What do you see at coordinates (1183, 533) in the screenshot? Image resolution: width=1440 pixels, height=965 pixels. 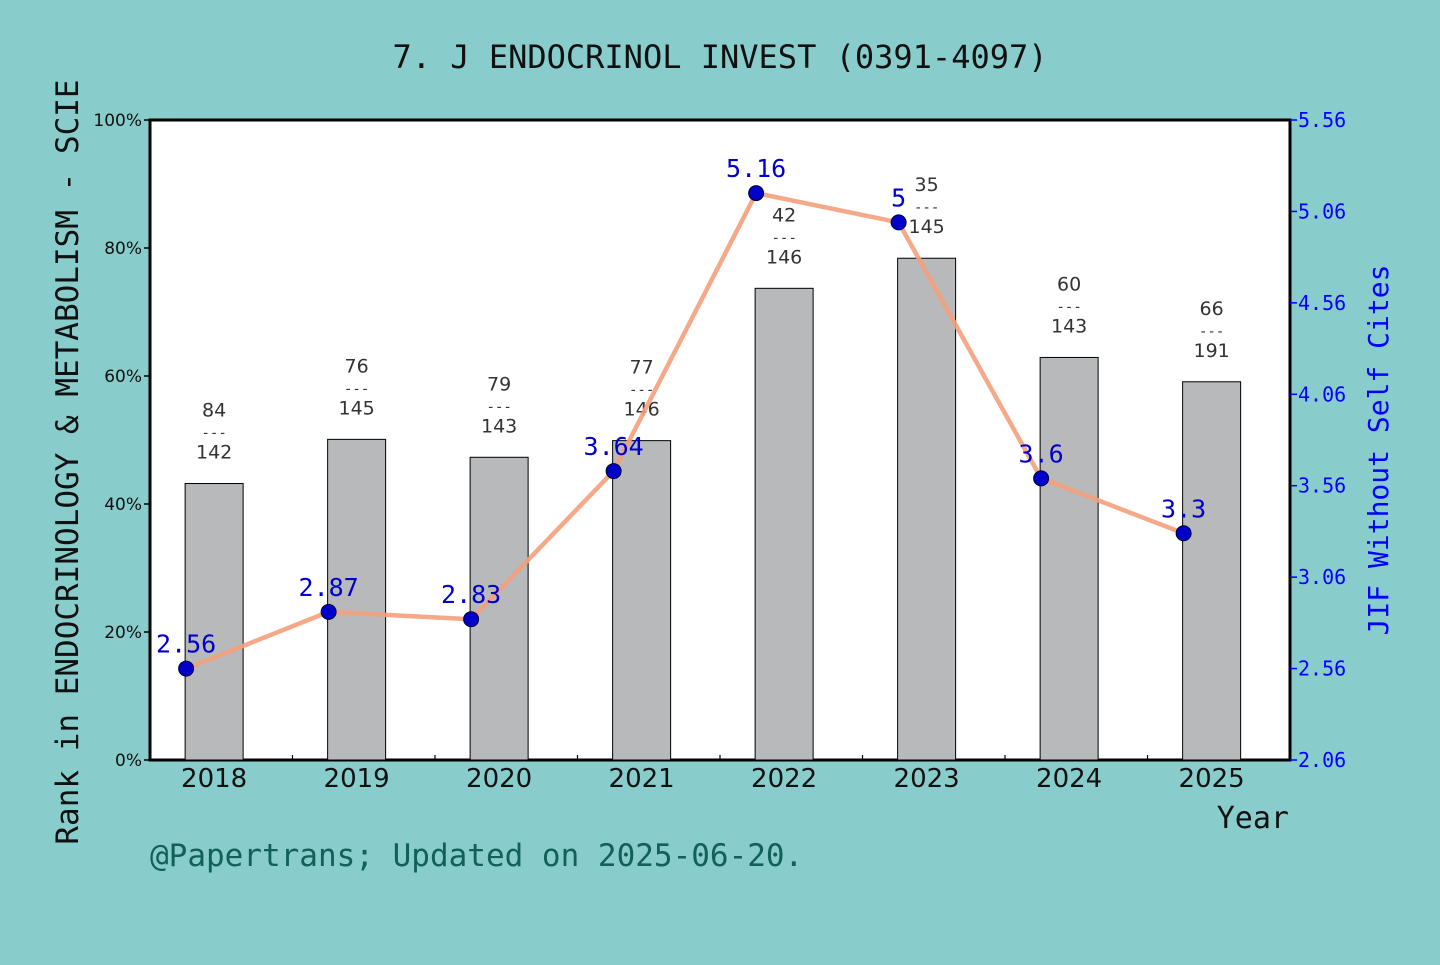 I see `jif-point-2025` at bounding box center [1183, 533].